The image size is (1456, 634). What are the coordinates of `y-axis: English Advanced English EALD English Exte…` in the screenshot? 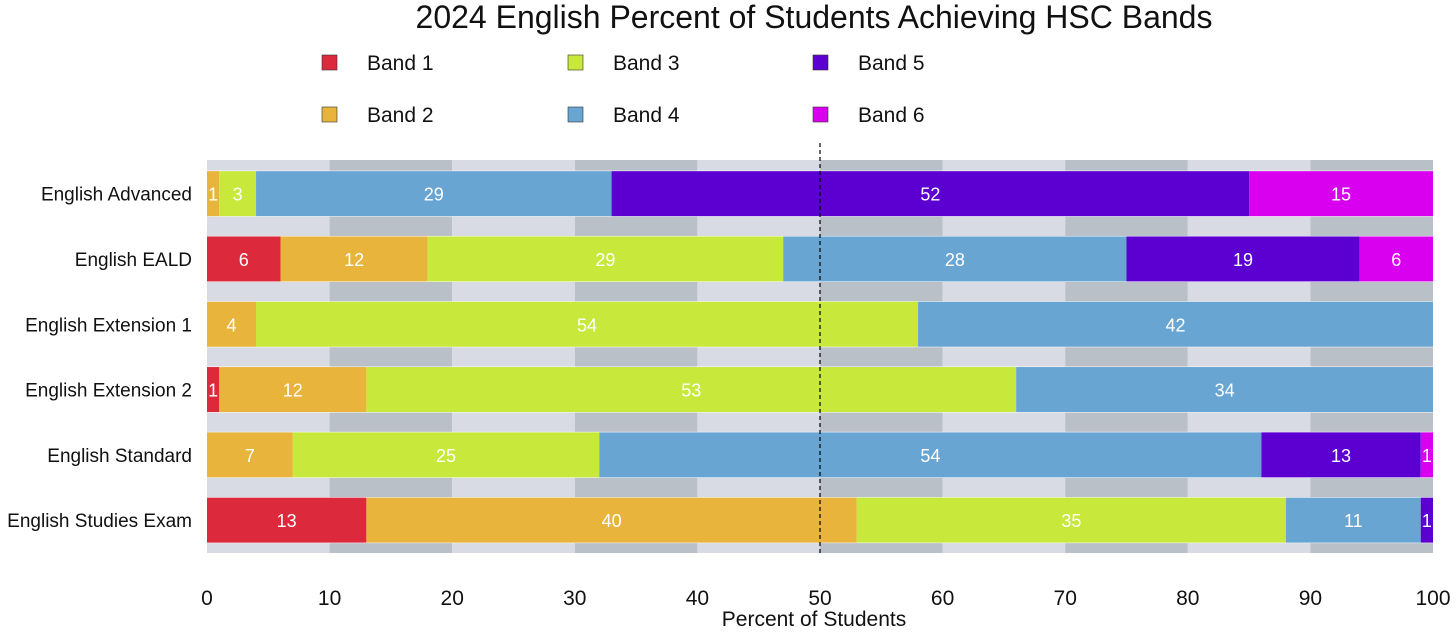 It's located at (99, 359).